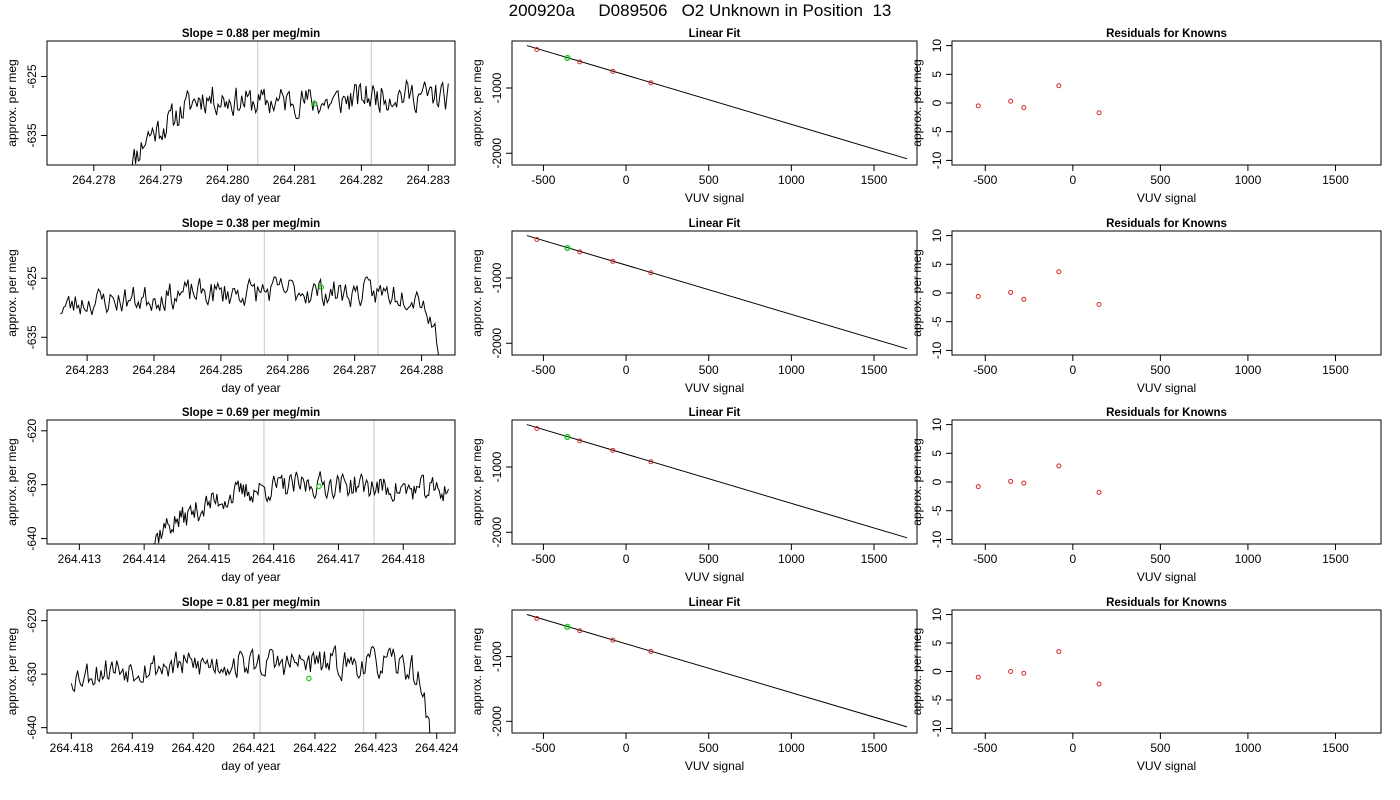  Describe the element at coordinates (254, 748) in the screenshot. I see `x-tick-label: 264.421` at that location.